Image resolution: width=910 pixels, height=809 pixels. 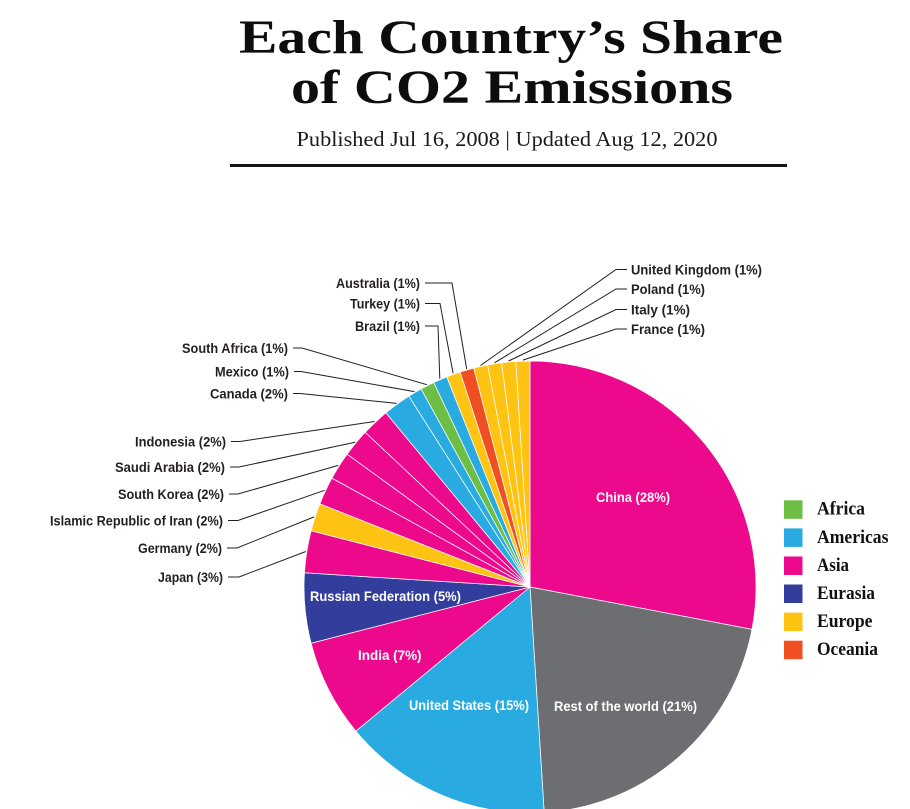 What do you see at coordinates (847, 649) in the screenshot?
I see `svg-text: Oceania` at bounding box center [847, 649].